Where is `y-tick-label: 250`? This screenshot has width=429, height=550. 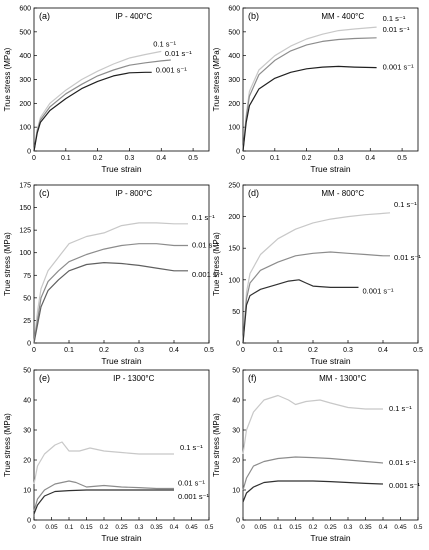 y-tick-label: 250 is located at coordinates (234, 186).